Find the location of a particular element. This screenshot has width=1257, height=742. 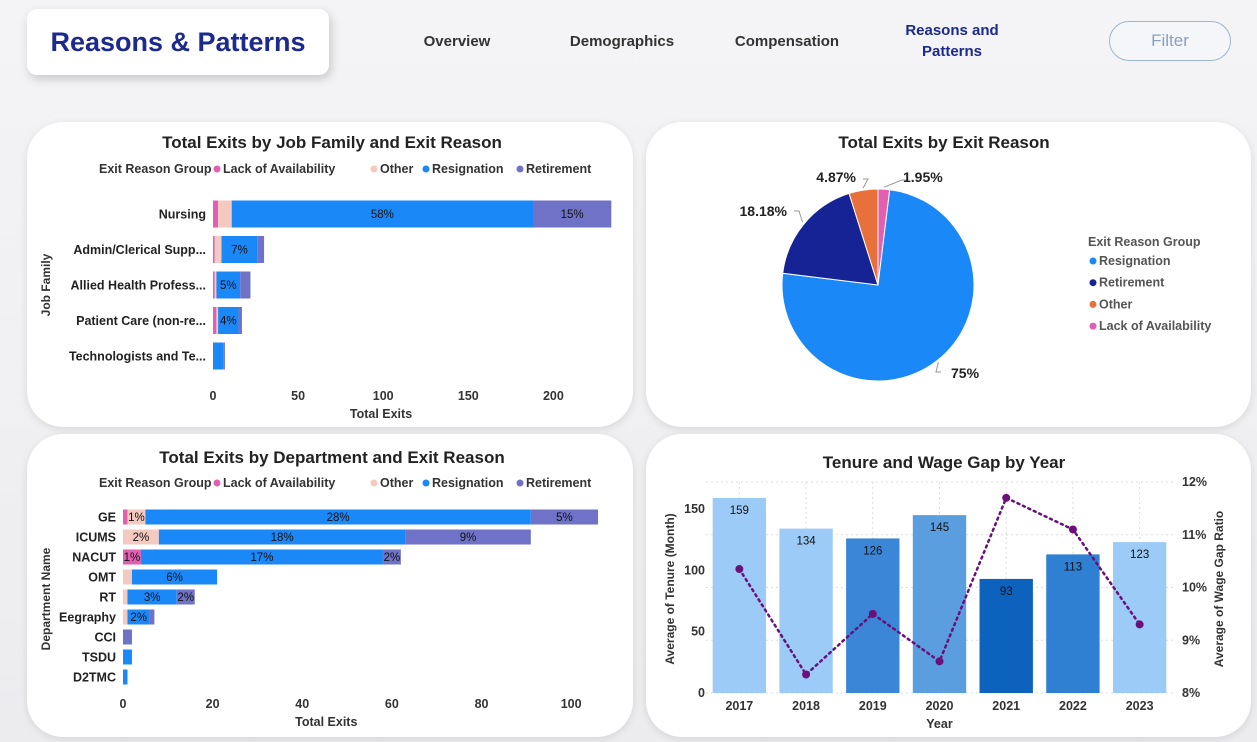

legend-item-2: Other is located at coordinates (1115, 304).